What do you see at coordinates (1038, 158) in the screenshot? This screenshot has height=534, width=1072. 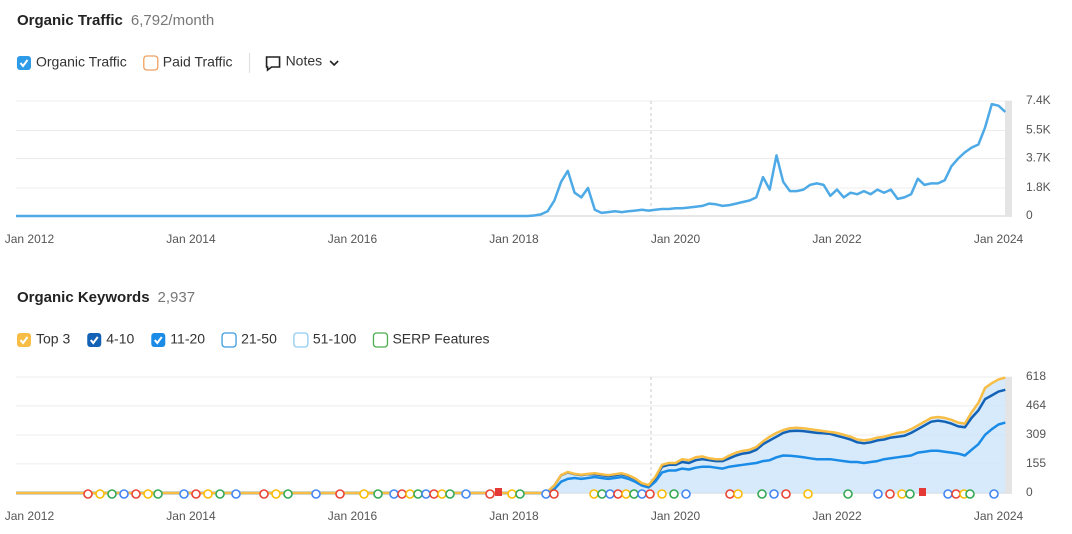 I see `y-tick-label: 3.7K` at bounding box center [1038, 158].